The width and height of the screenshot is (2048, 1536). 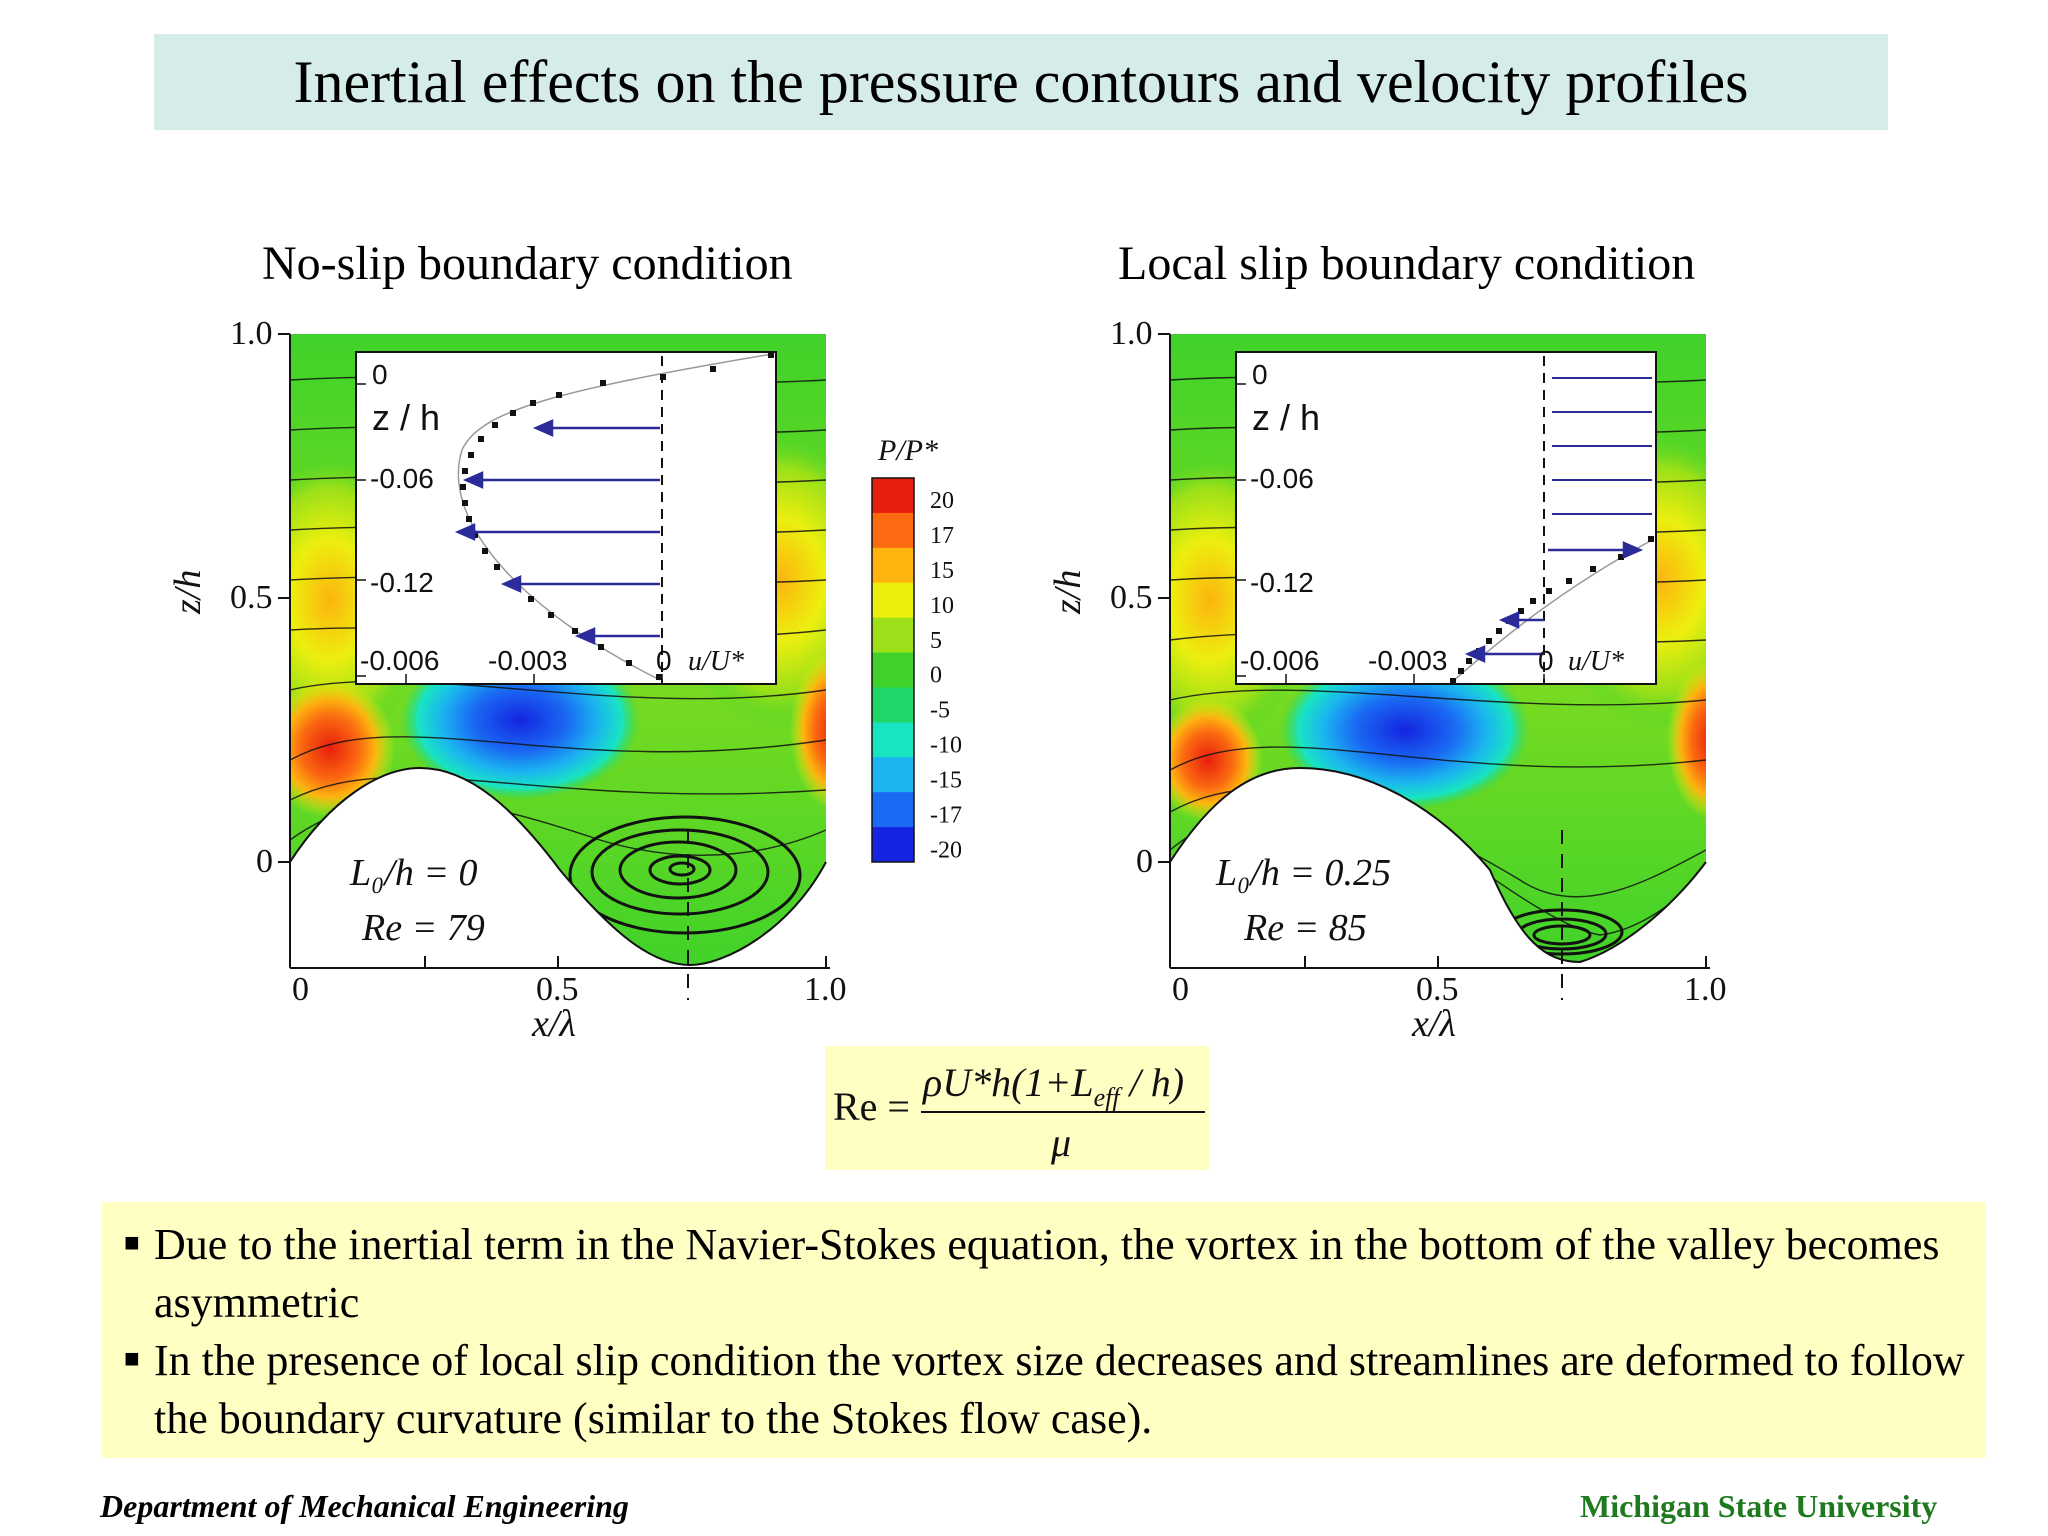 What do you see at coordinates (664, 660) in the screenshot?
I see `left-inset-x-tick-0: 0` at bounding box center [664, 660].